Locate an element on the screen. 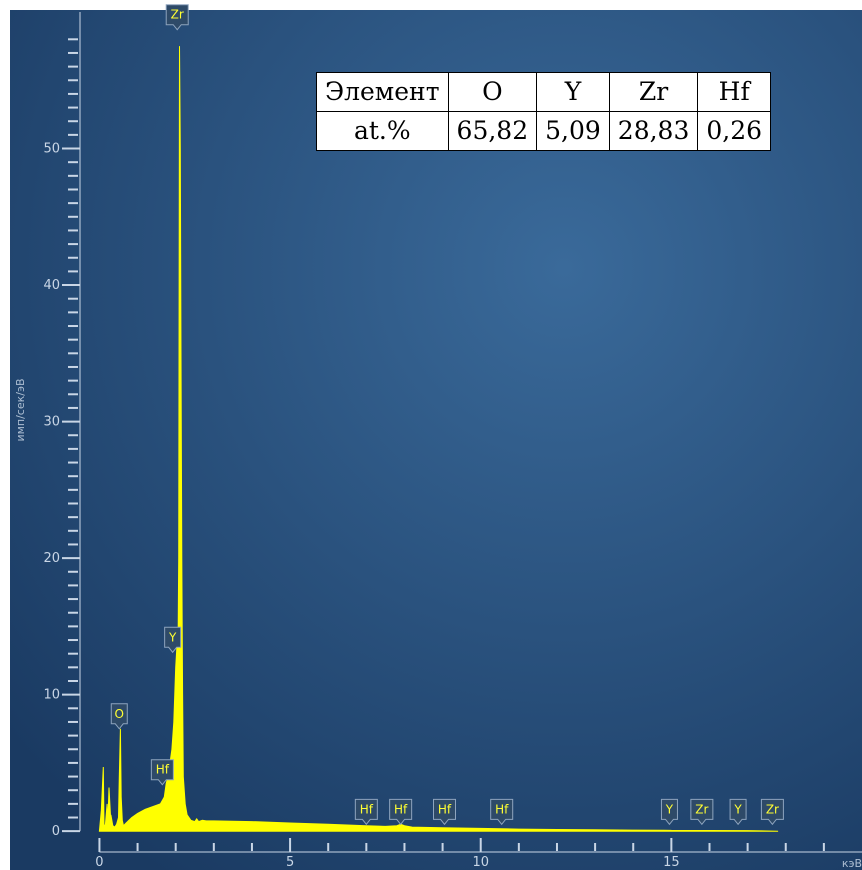 The image size is (862, 870). table-cell: 5,09 is located at coordinates (573, 131).